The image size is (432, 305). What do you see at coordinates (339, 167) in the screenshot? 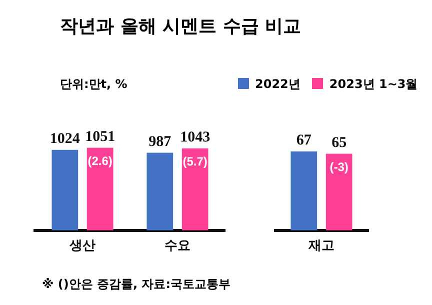
I see `annotation: (-3)` at bounding box center [339, 167].